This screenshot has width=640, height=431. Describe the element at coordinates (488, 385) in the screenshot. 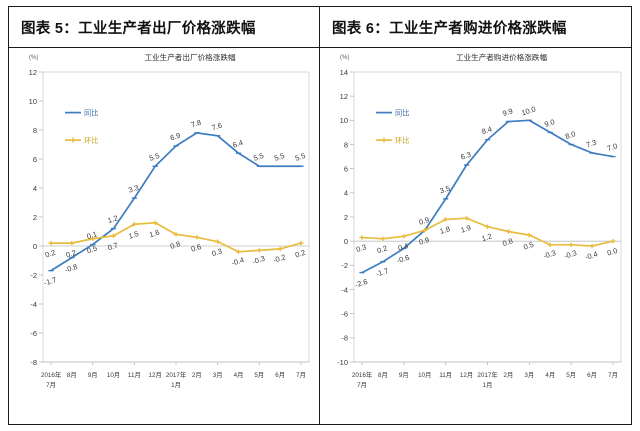

I see `x-tick-label-line2: 1月` at that location.